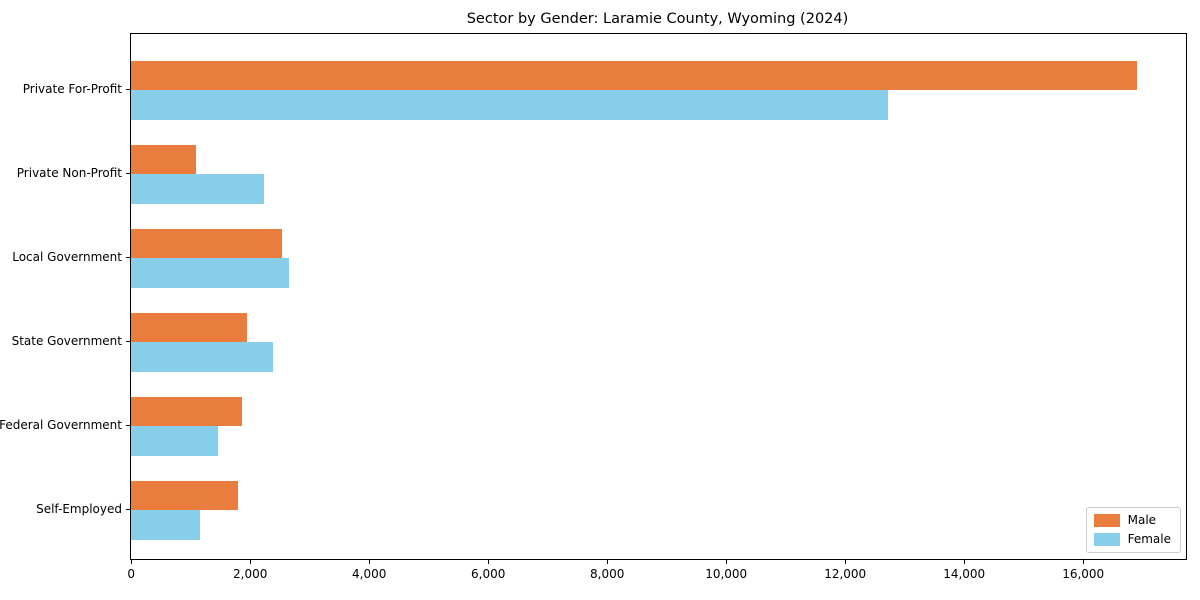 This screenshot has height=600, width=1200. I want to click on x-tick-label-8: 16,000, so click(1083, 574).